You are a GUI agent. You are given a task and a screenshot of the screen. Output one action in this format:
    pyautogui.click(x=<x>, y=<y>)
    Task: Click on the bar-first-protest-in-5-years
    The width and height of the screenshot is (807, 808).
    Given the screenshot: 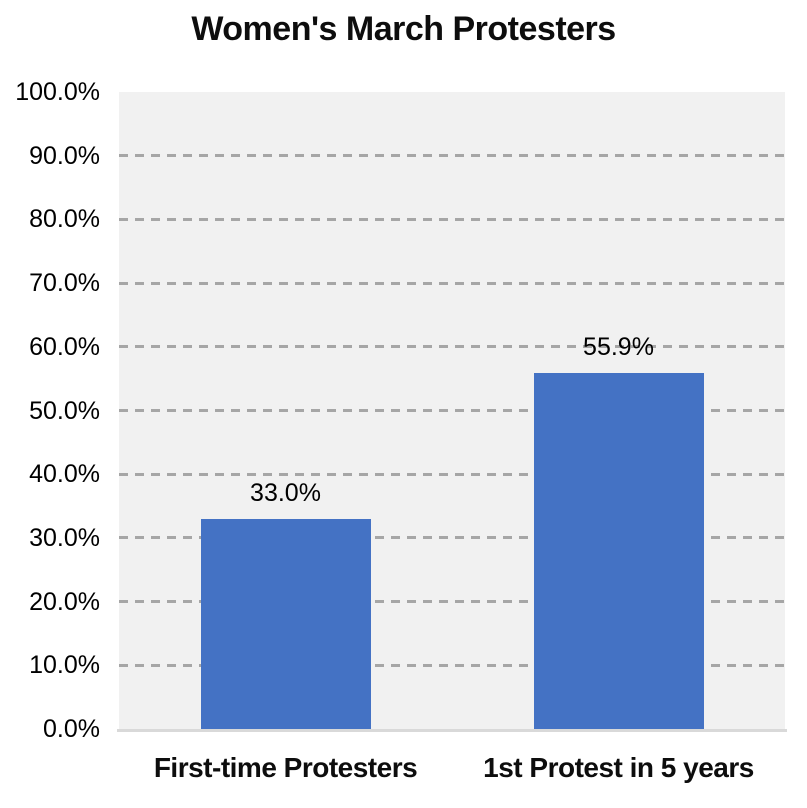 What is the action you would take?
    pyautogui.click(x=618, y=550)
    